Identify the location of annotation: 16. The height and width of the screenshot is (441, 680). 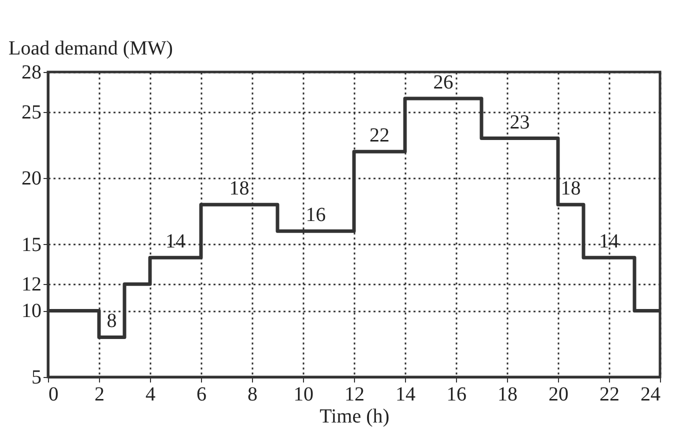
(316, 215).